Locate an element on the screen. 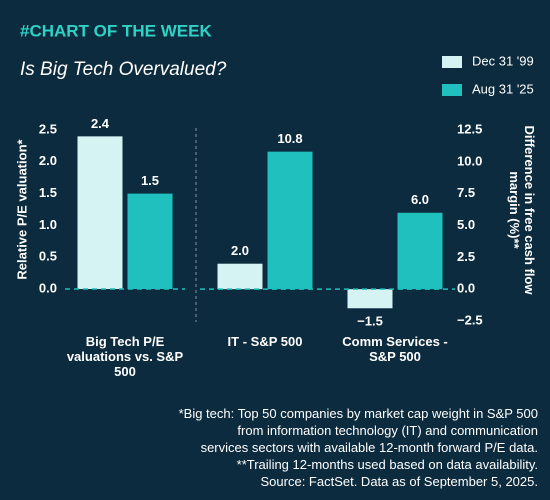 This screenshot has width=550, height=500. y-tick-label: 10.0 is located at coordinates (469, 160).